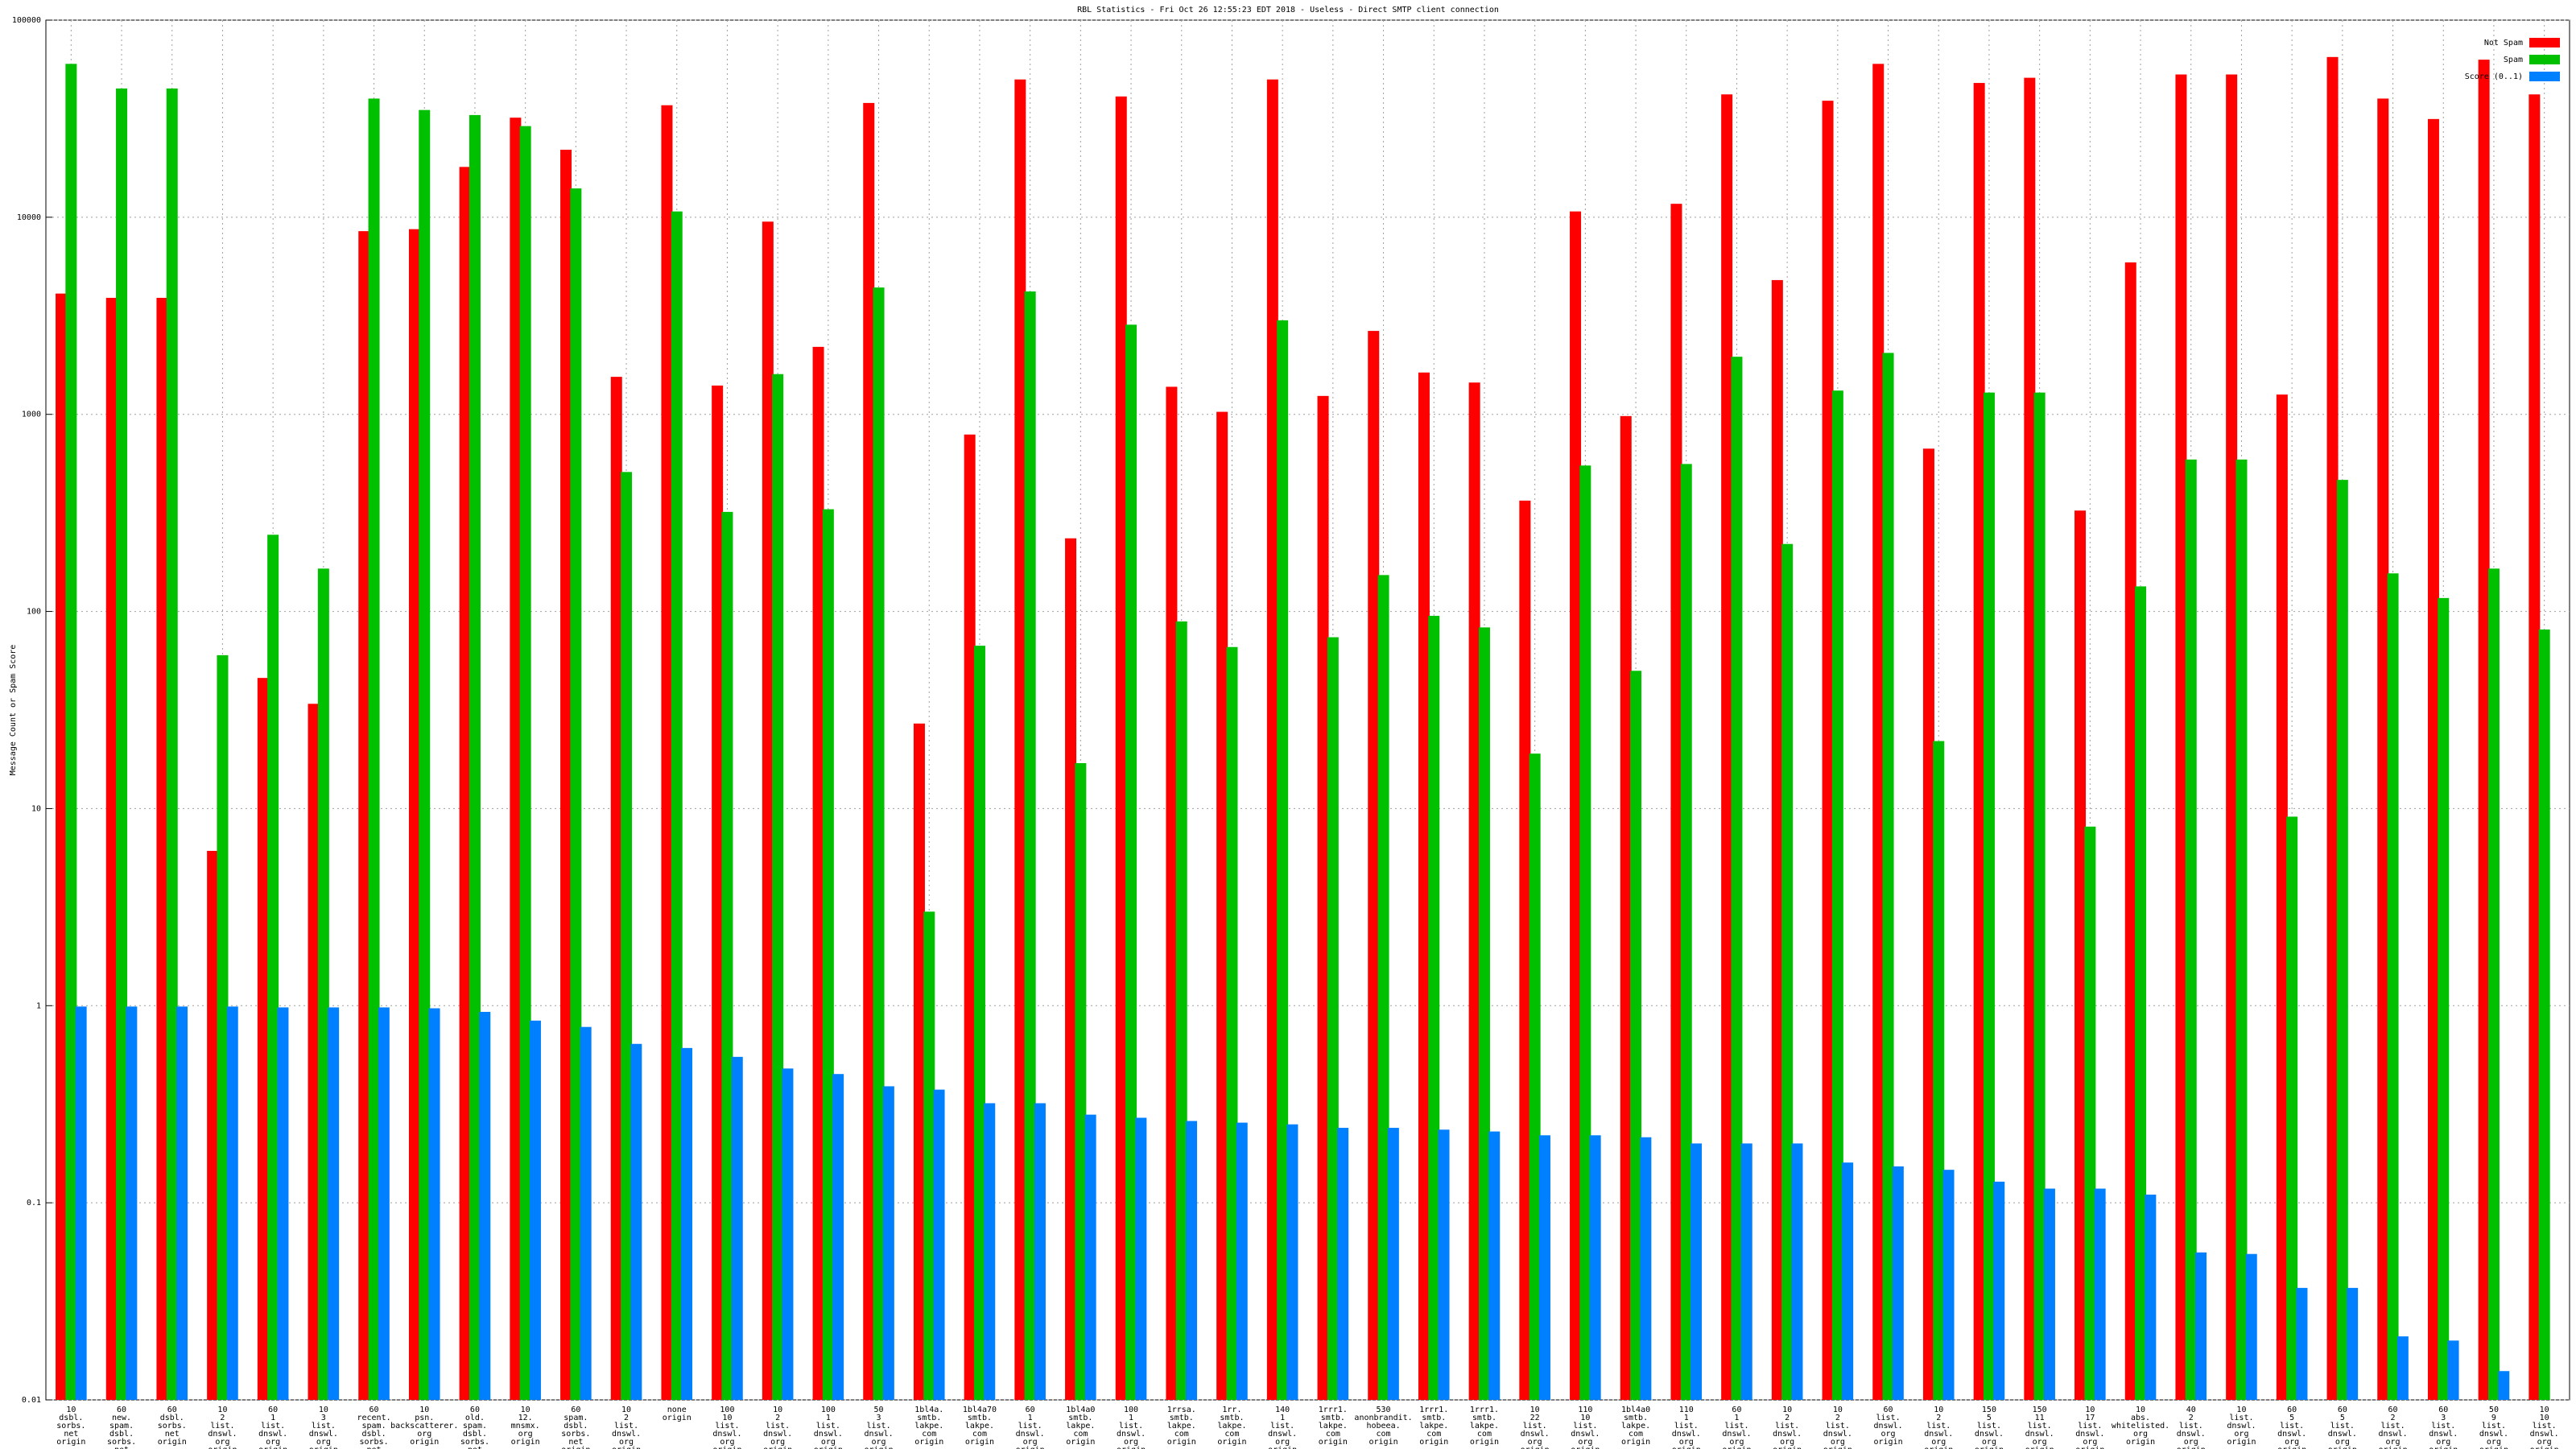 This screenshot has width=2576, height=1449. What do you see at coordinates (424, 1426) in the screenshot?
I see `x-tick-label: 10 psn. backscatterer. org origin` at bounding box center [424, 1426].